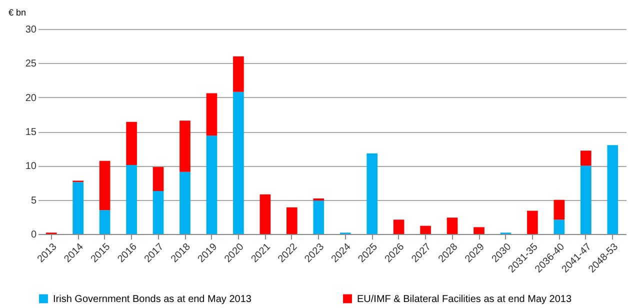 This screenshot has height=308, width=640. What do you see at coordinates (31, 64) in the screenshot?
I see `y-tick-label: 25` at bounding box center [31, 64].